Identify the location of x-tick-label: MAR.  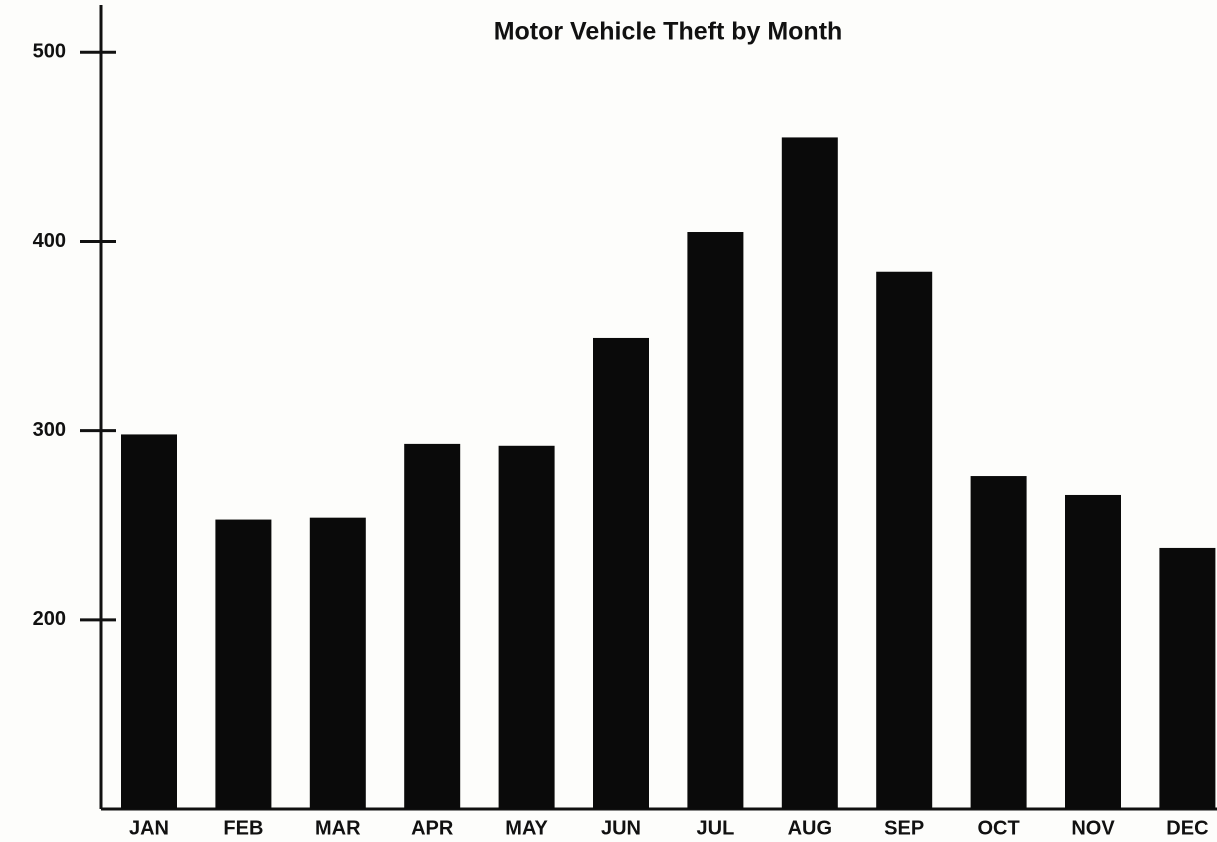
(338, 828).